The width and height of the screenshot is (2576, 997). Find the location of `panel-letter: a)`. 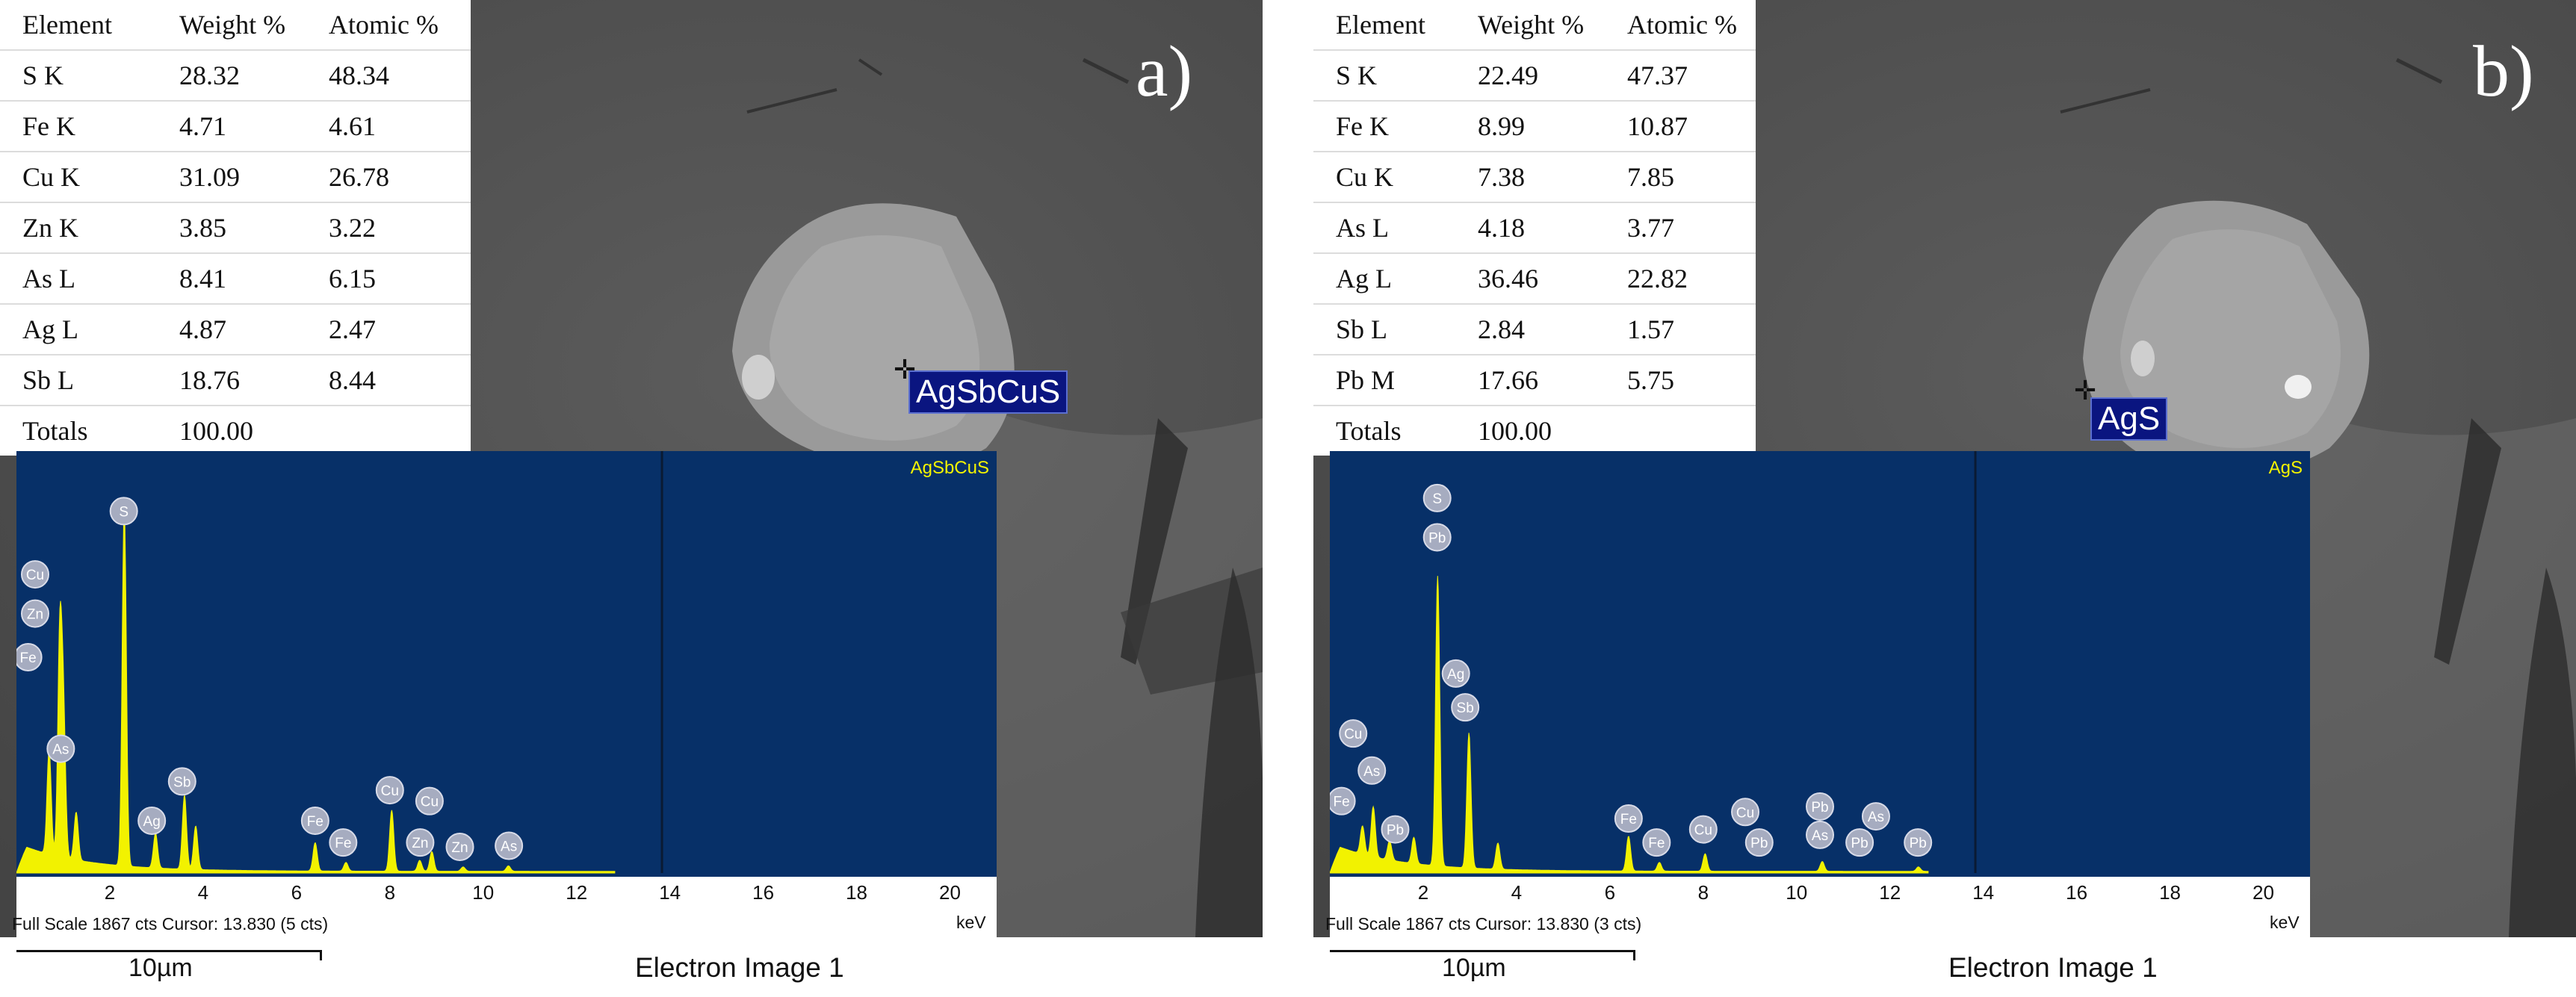

panel-letter: a) is located at coordinates (1164, 71).